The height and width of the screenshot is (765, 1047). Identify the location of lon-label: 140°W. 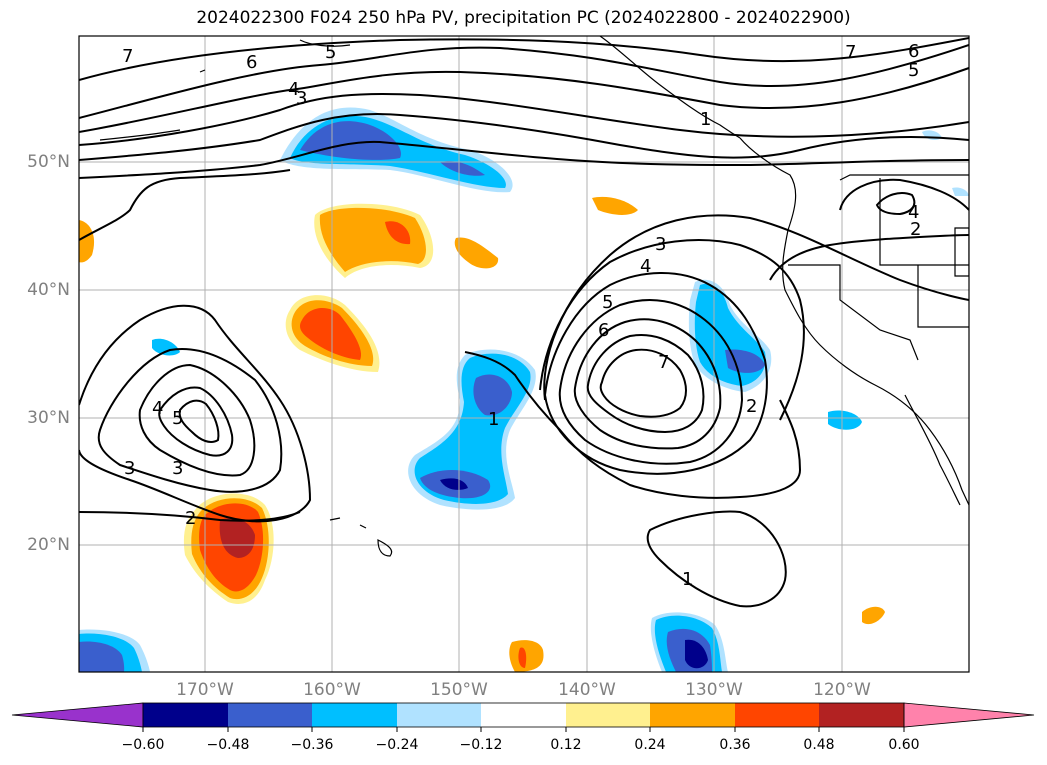
(587, 690).